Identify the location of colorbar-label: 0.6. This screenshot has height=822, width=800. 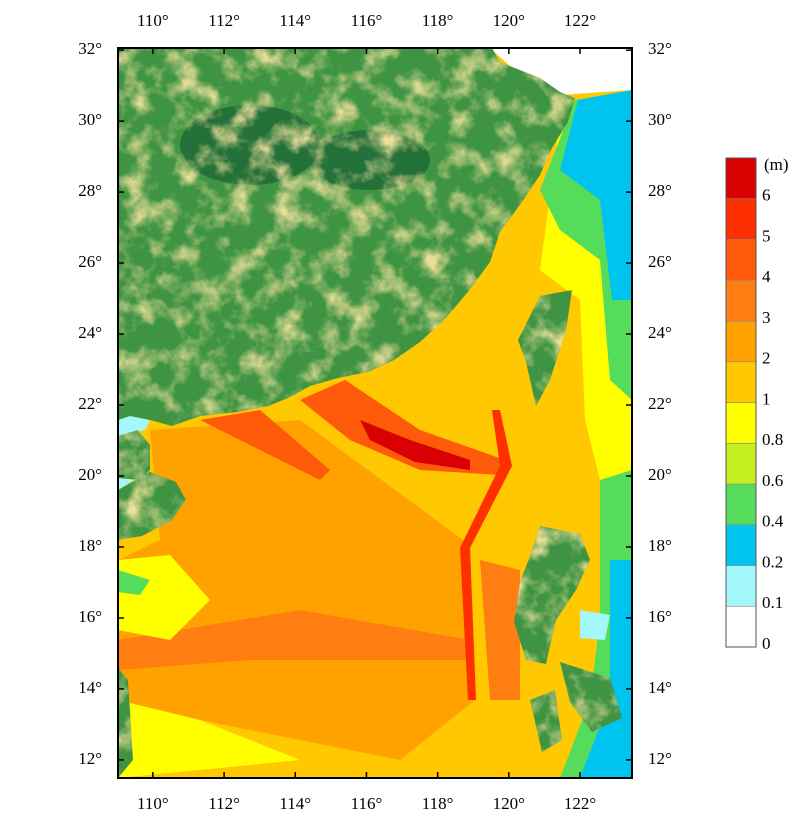
(772, 480).